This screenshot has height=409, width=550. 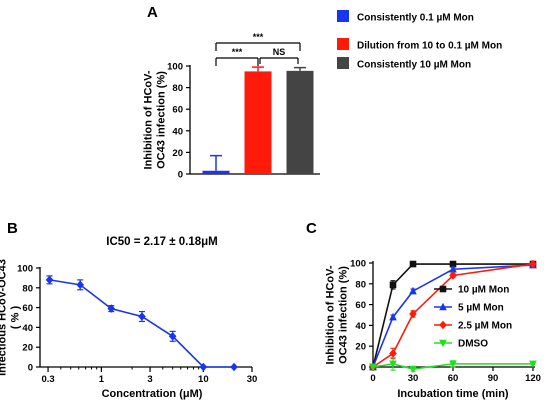 What do you see at coordinates (473, 344) in the screenshot?
I see `legend-entry: DMSO` at bounding box center [473, 344].